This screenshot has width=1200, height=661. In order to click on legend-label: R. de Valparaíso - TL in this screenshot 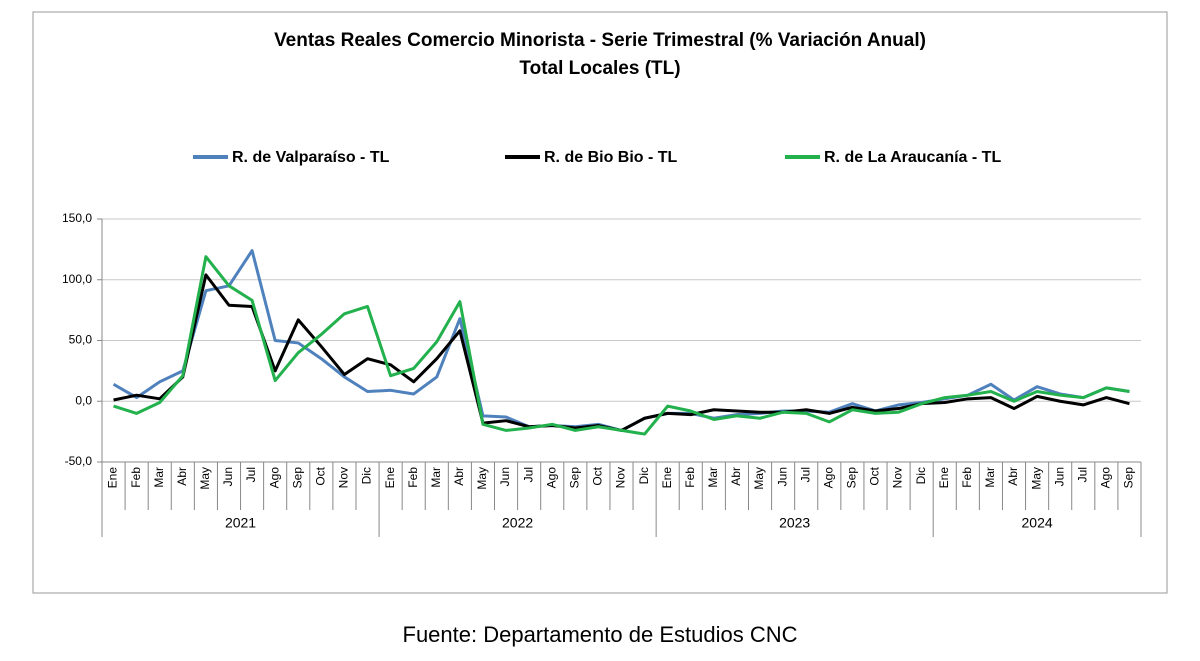, I will do `click(311, 157)`.